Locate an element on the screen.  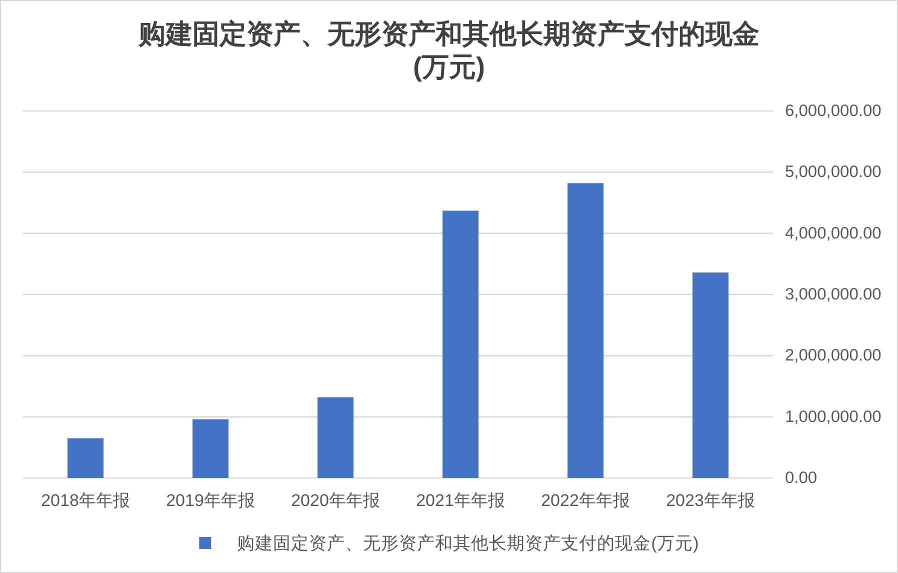
y-tick-label: 6,000,000.00 is located at coordinates (833, 111).